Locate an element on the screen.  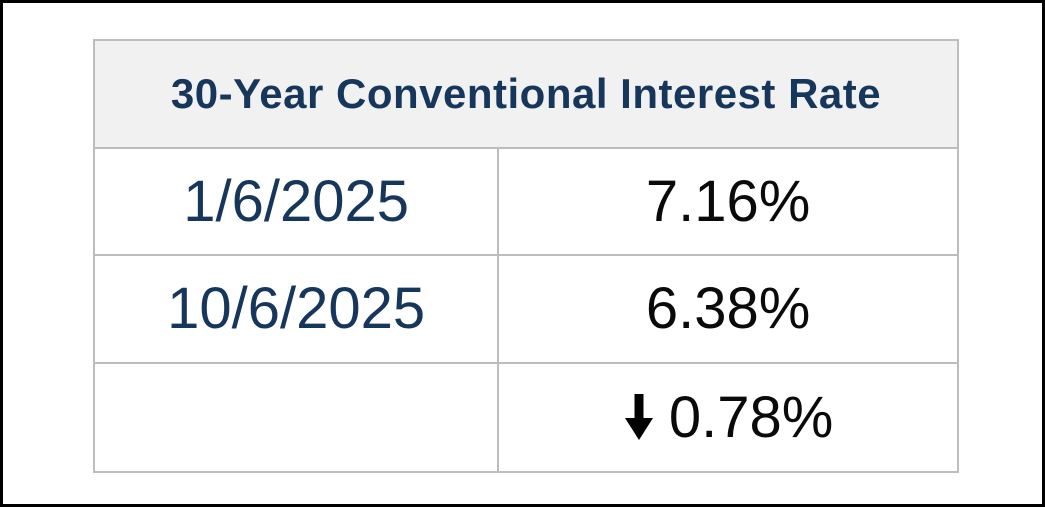
change-value-group: 0.78% is located at coordinates (728, 417).